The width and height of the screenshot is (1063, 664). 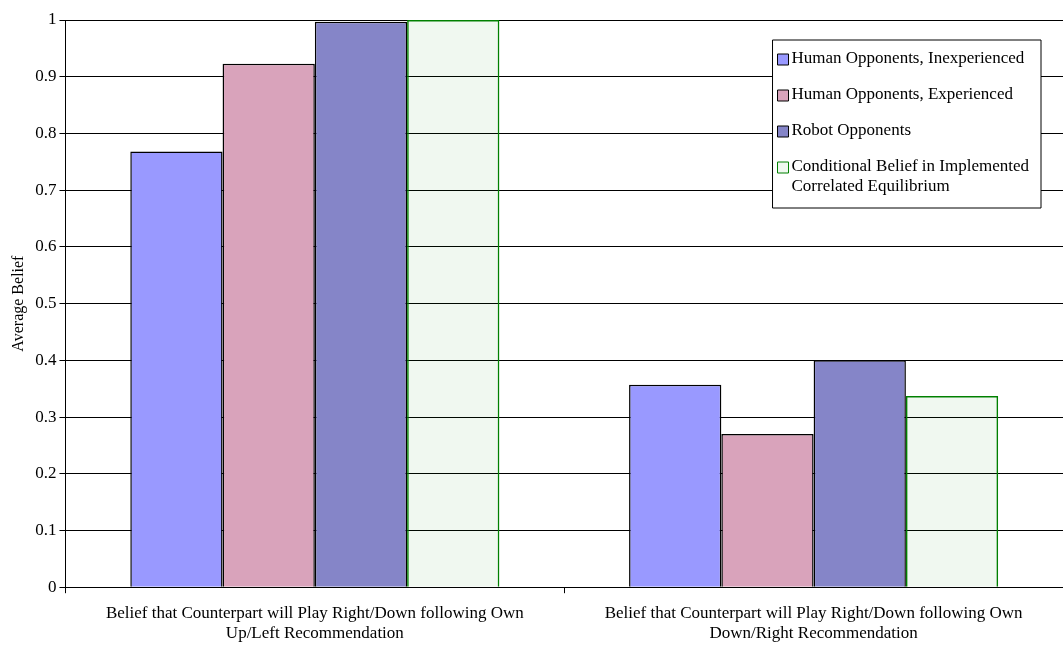 What do you see at coordinates (908, 57) in the screenshot?
I see `legend-label: Human Opponents, Inexperienced` at bounding box center [908, 57].